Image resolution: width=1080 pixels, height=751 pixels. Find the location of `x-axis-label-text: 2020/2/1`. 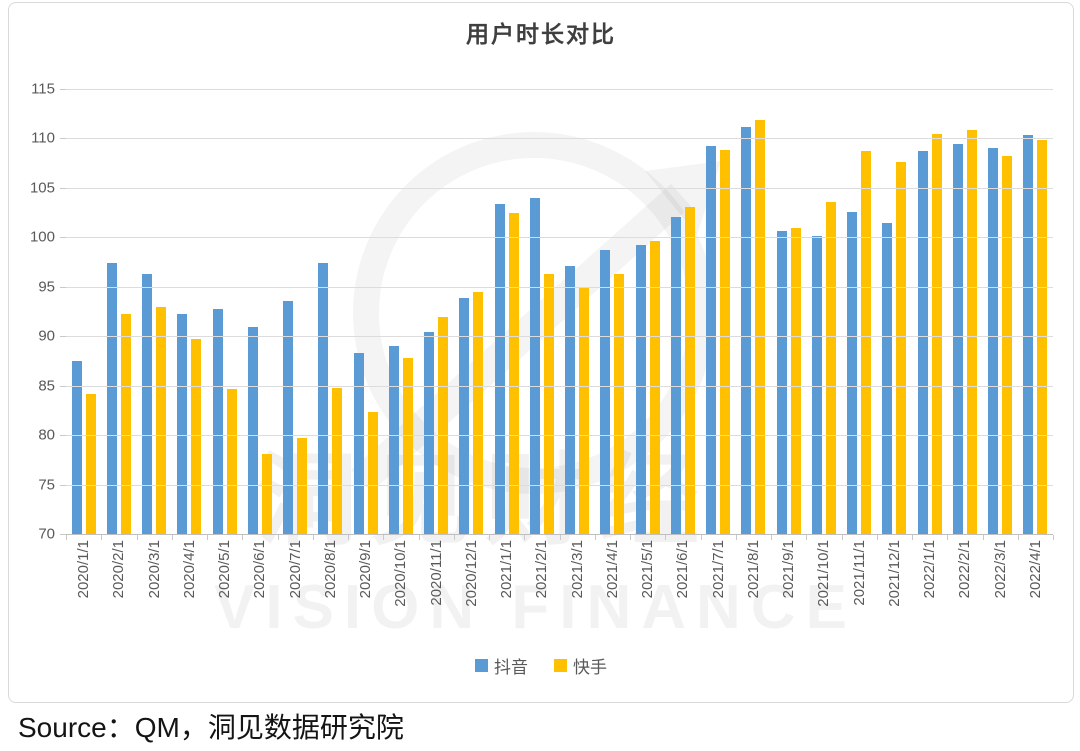

x-axis-label-text: 2020/2/1 is located at coordinates (119, 569).